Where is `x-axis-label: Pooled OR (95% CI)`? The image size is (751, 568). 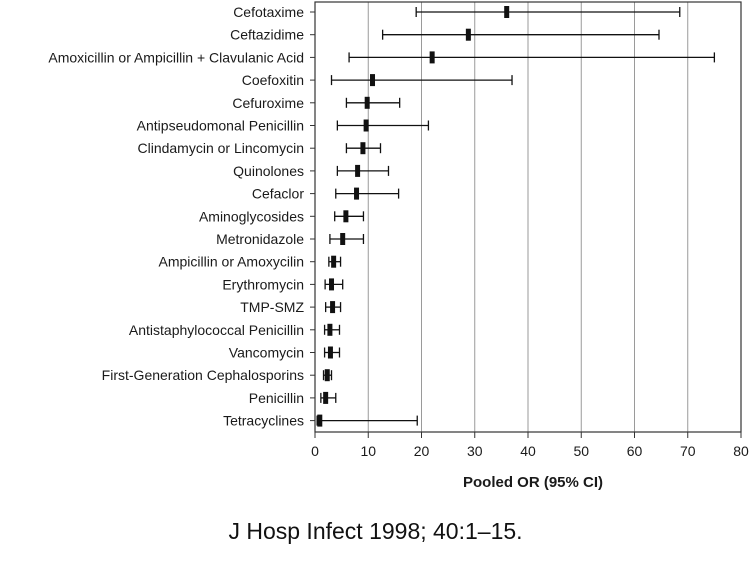 x-axis-label: Pooled OR (95% CI) is located at coordinates (533, 482).